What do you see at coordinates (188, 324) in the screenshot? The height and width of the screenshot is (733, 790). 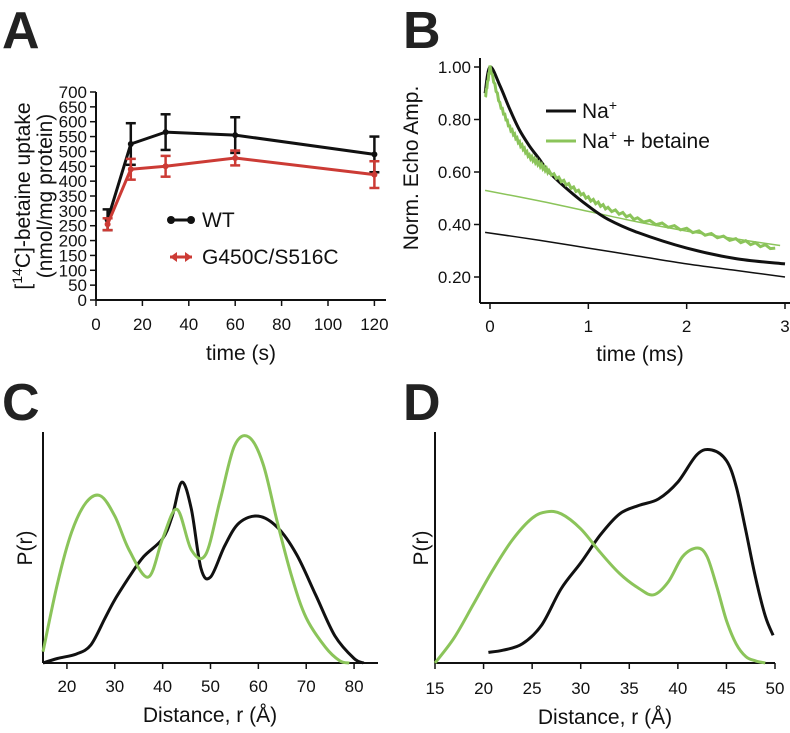 I see `panel-a-xtick-label: 40` at bounding box center [188, 324].